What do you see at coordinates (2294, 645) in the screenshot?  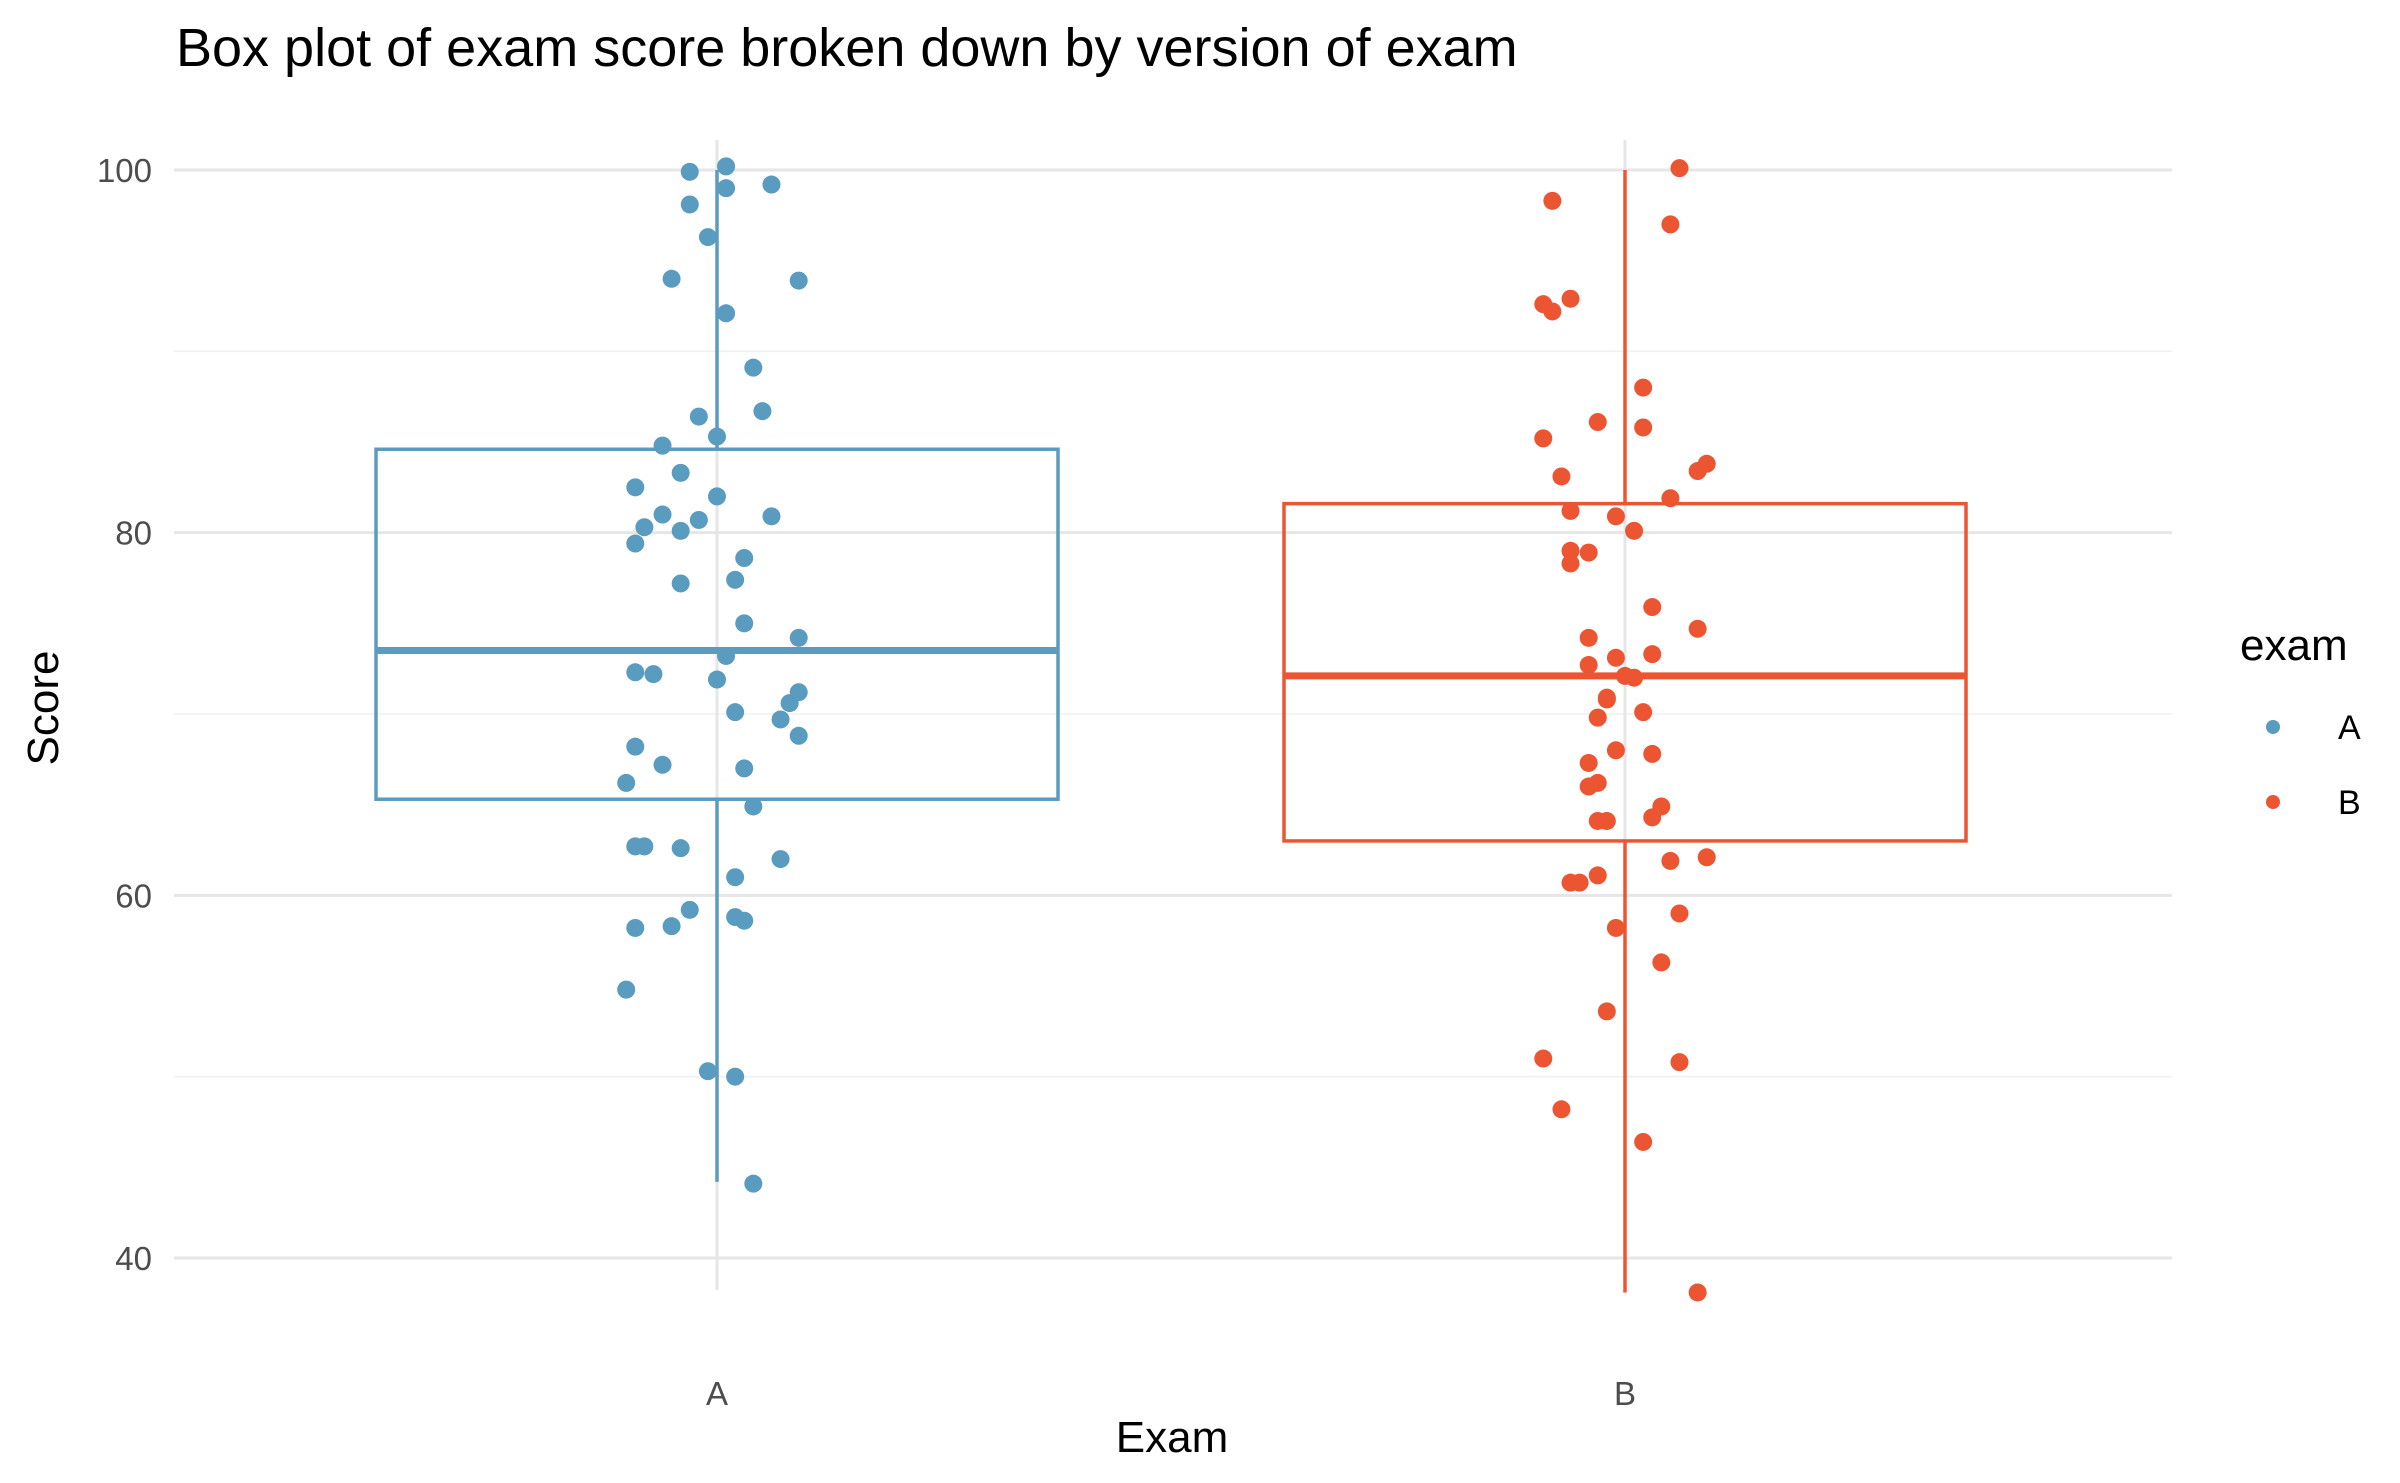 I see `legend-title: exam` at bounding box center [2294, 645].